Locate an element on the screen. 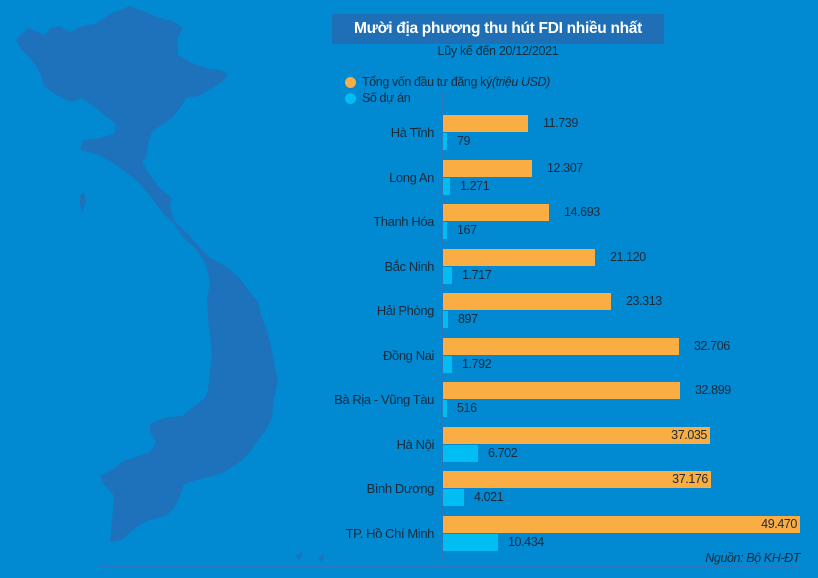 This screenshot has width=818, height=578. capital-value: 14.693 is located at coordinates (582, 212).